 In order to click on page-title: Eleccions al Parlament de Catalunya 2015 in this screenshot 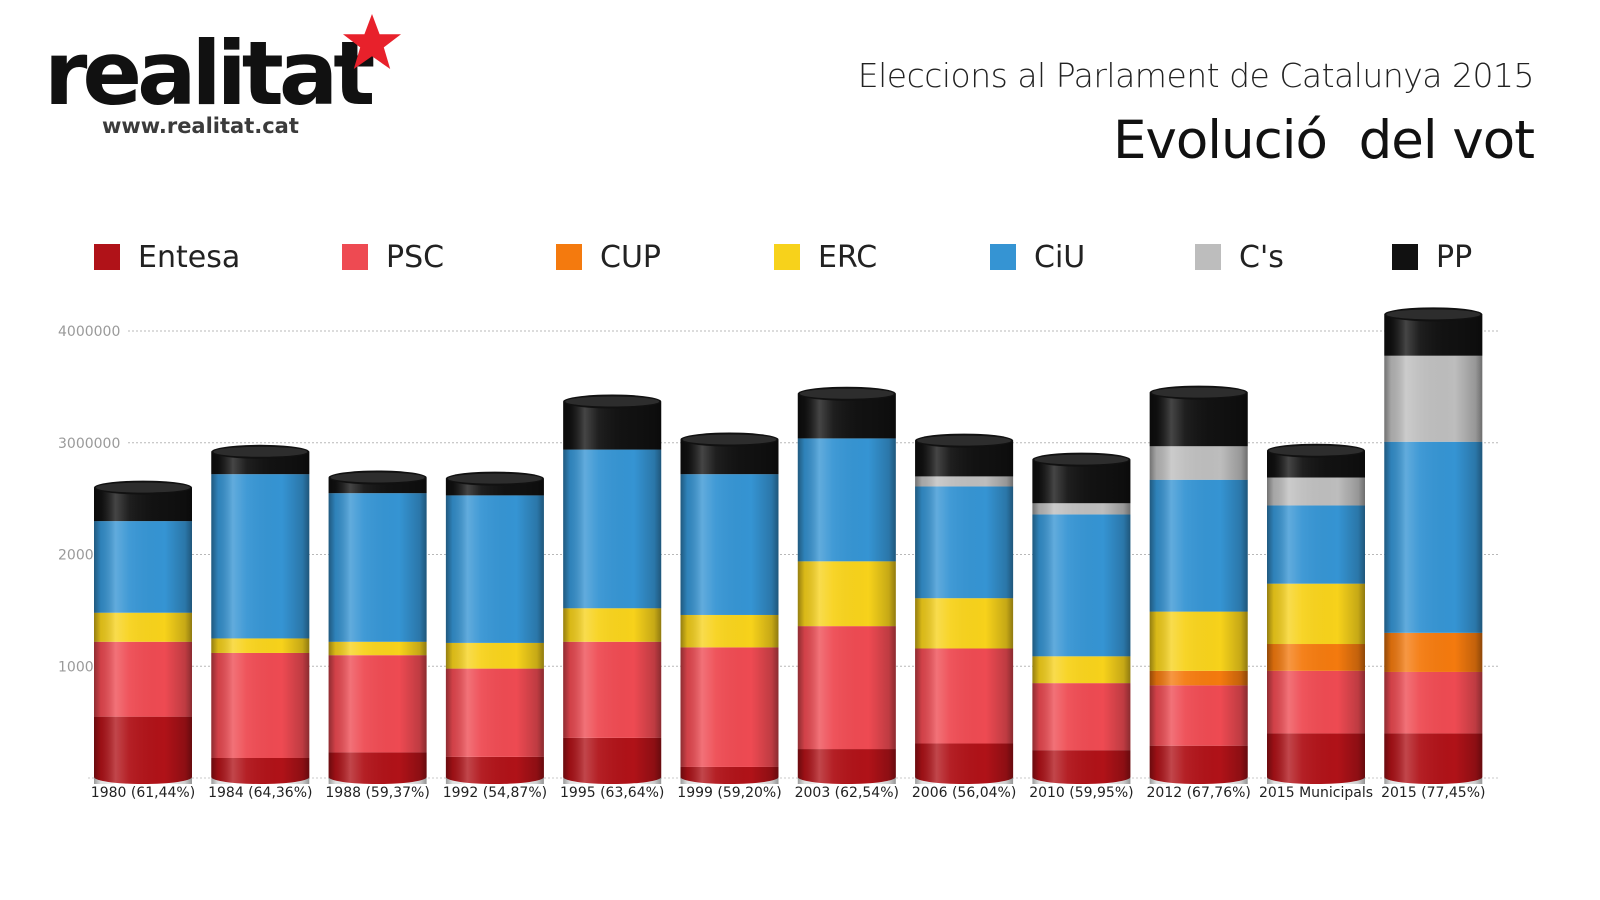, I will do `click(1196, 75)`.